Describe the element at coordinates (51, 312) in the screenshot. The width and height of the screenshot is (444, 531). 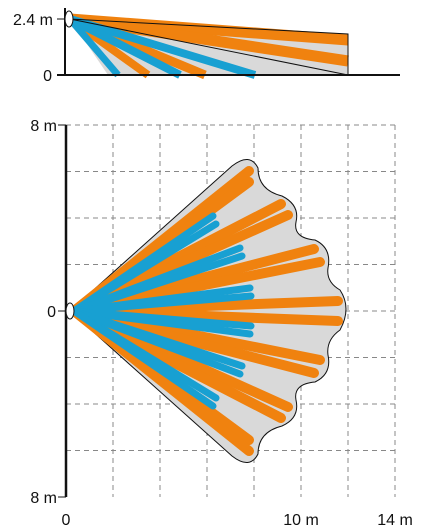
I see `top-y-tick-label-mid: 0` at that location.